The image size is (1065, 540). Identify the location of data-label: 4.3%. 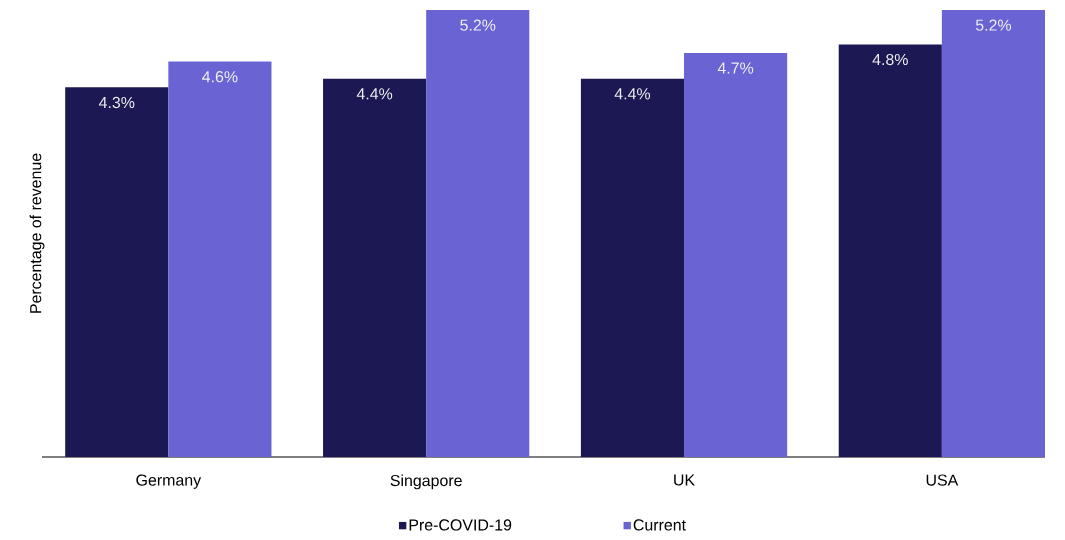
(116, 102).